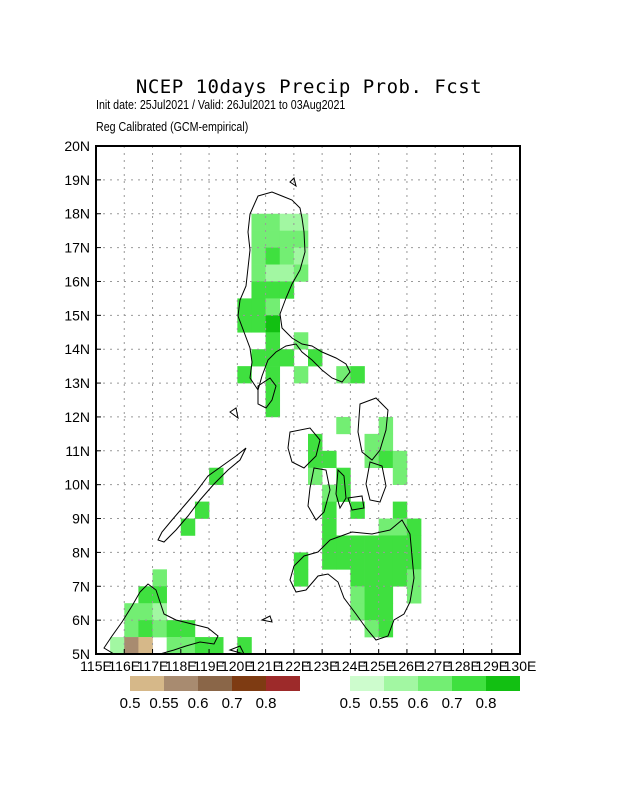  Describe the element at coordinates (265, 666) in the screenshot. I see `lon-tick-label: 121E` at that location.